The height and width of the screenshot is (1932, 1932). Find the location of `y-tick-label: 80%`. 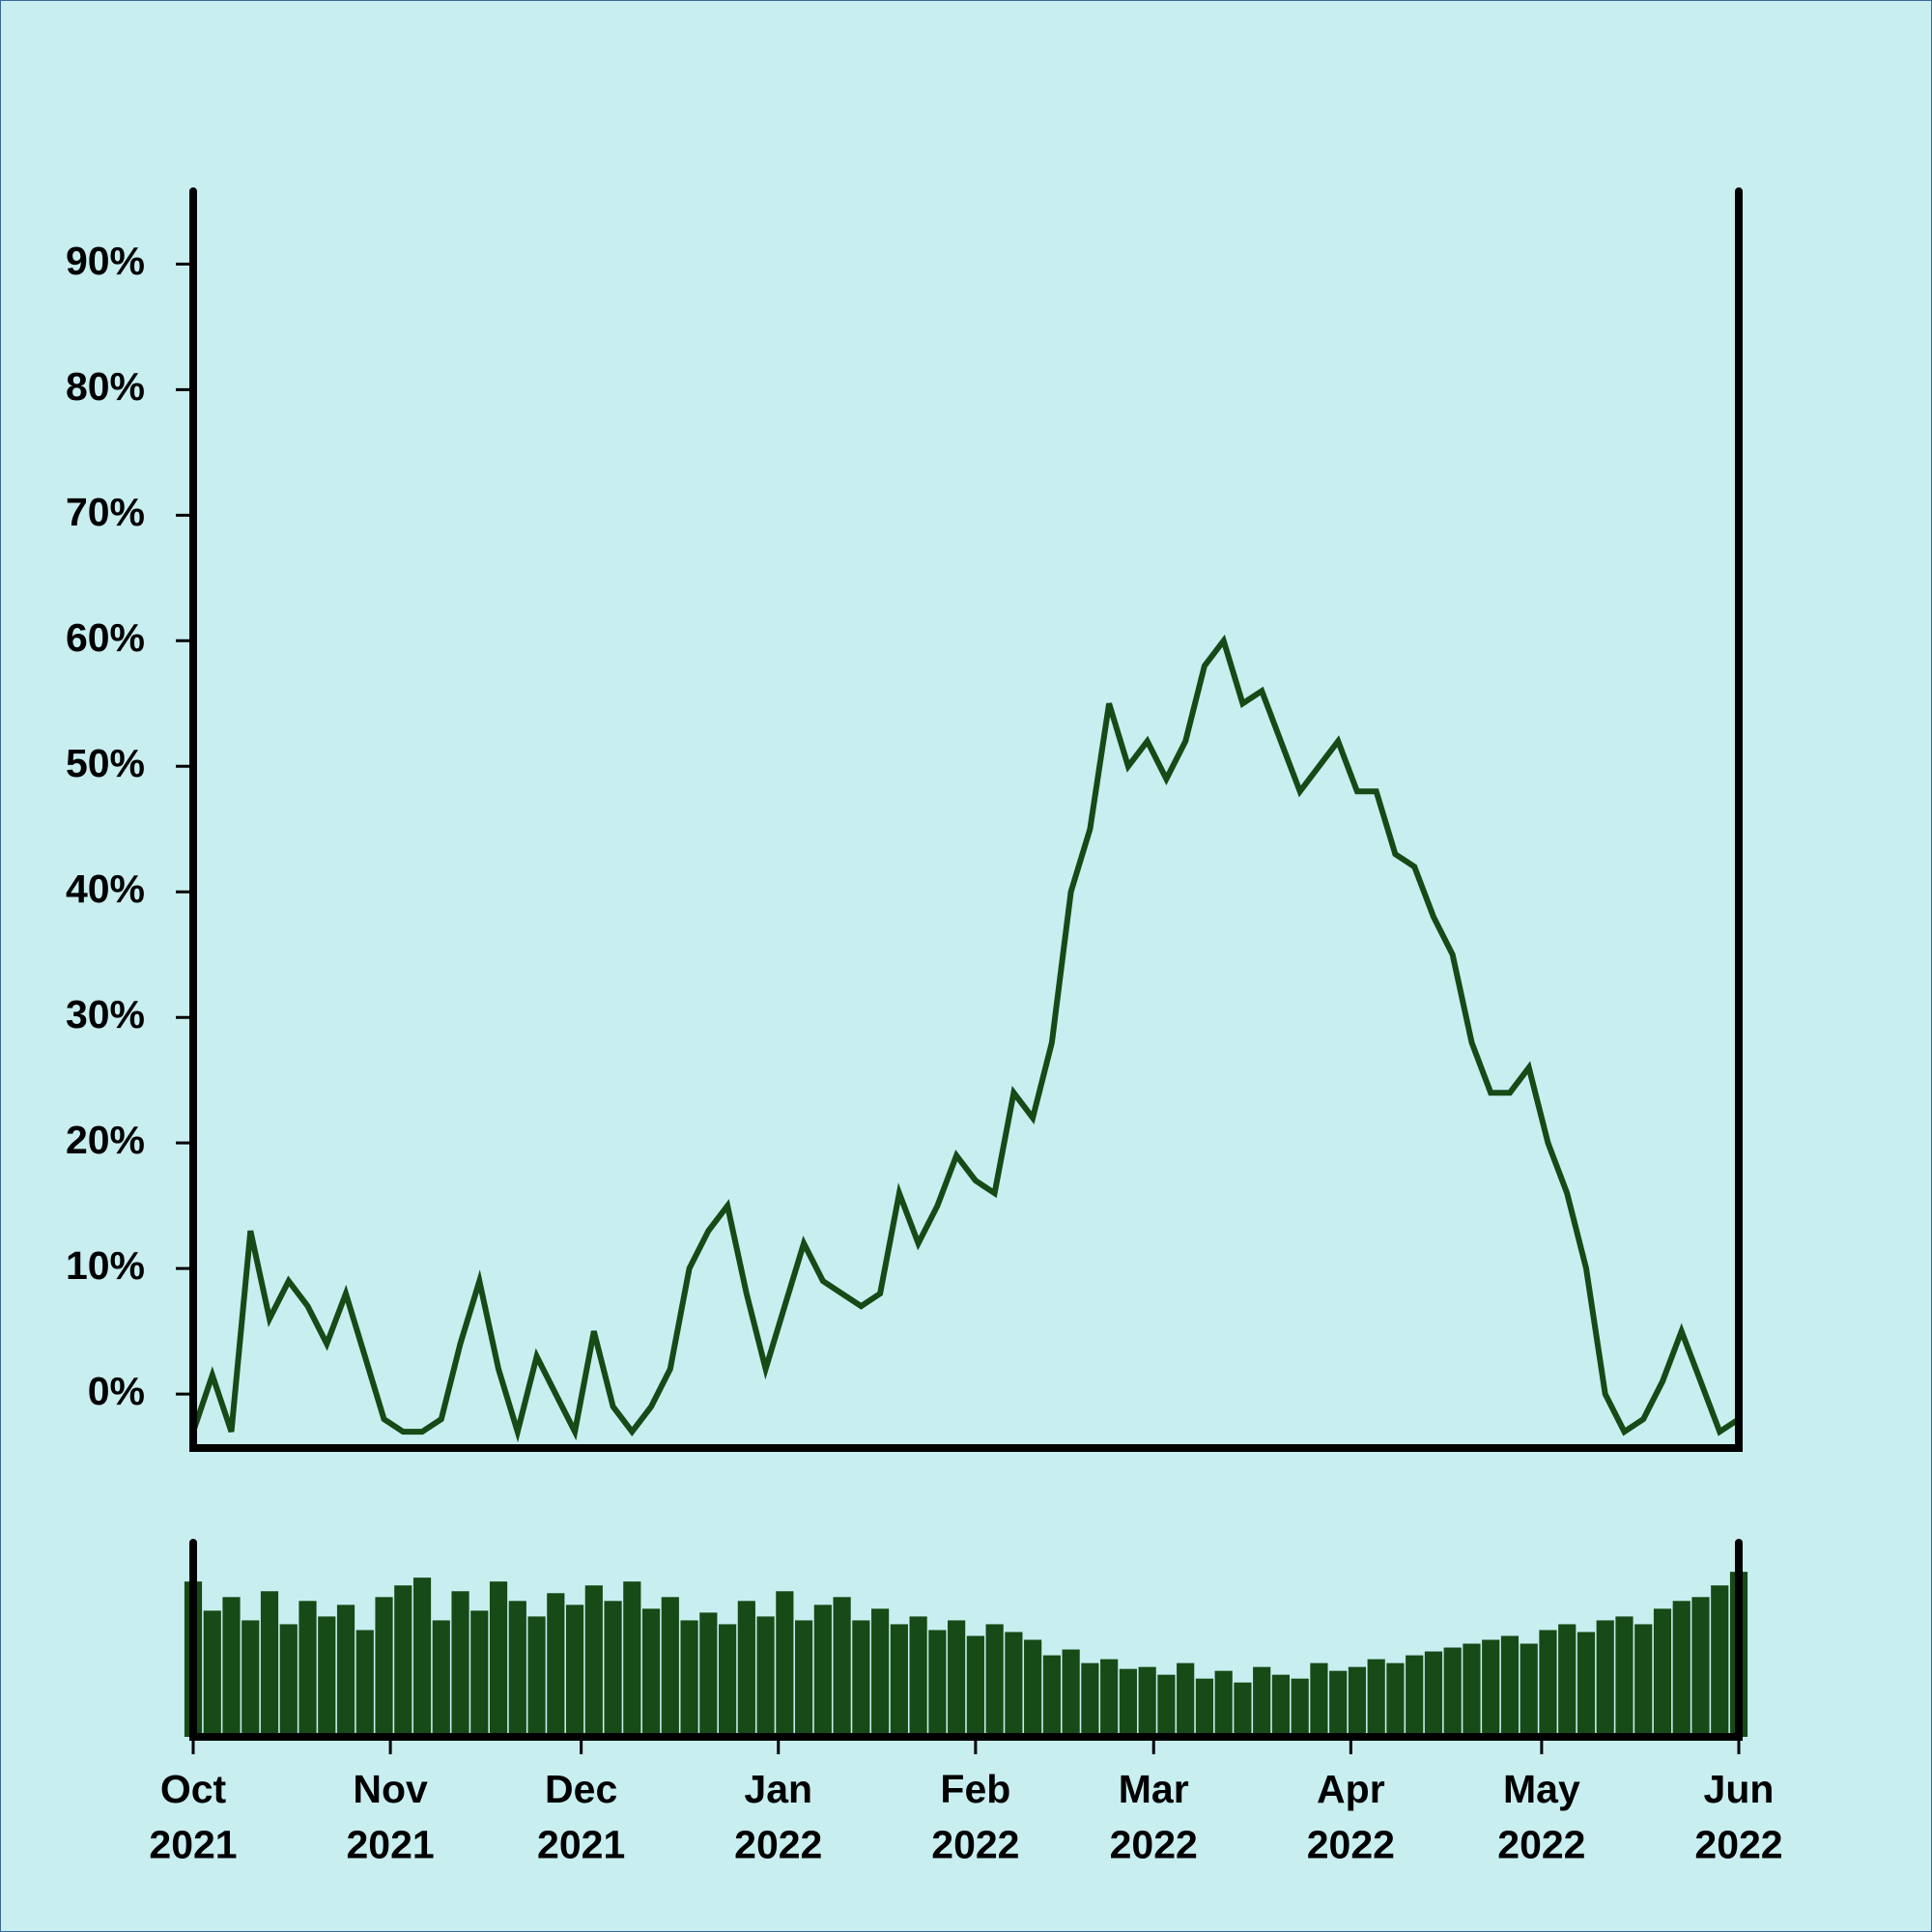

y-tick-label: 80% is located at coordinates (105, 386).